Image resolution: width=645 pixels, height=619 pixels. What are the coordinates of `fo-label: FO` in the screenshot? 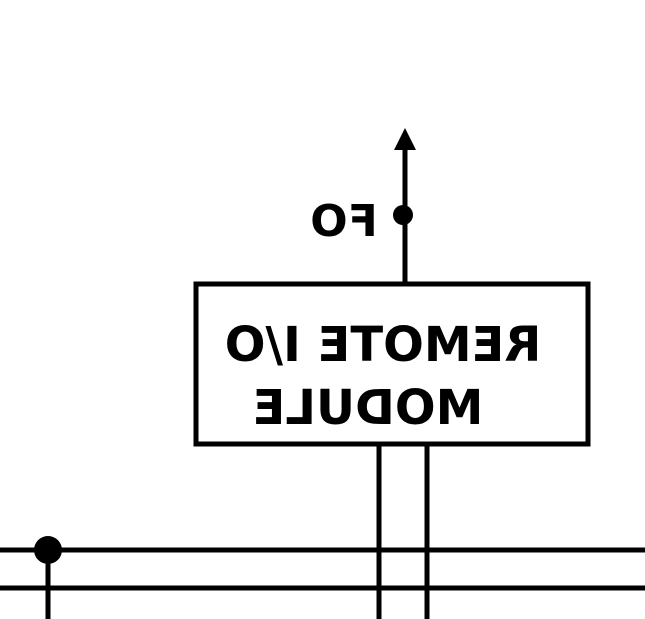 It's located at (343, 221).